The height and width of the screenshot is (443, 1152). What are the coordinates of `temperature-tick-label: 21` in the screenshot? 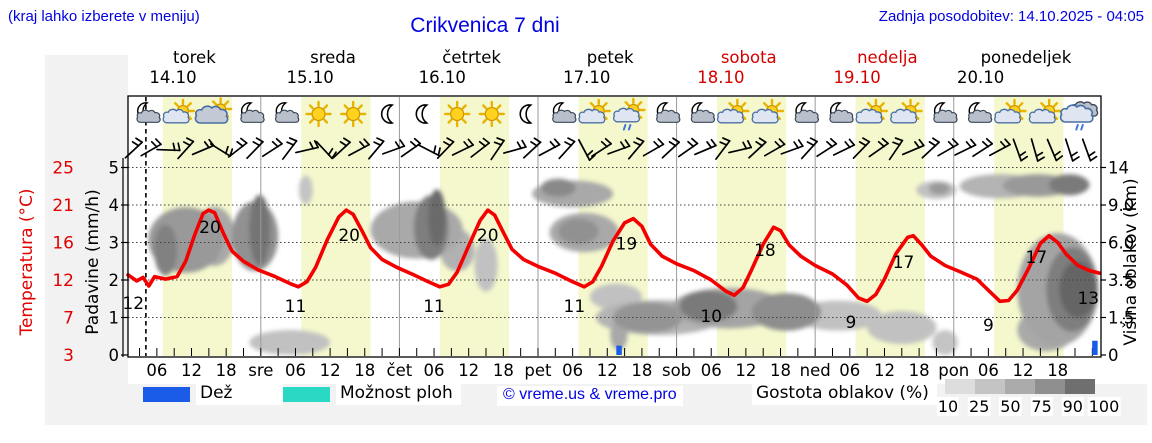 It's located at (63, 206).